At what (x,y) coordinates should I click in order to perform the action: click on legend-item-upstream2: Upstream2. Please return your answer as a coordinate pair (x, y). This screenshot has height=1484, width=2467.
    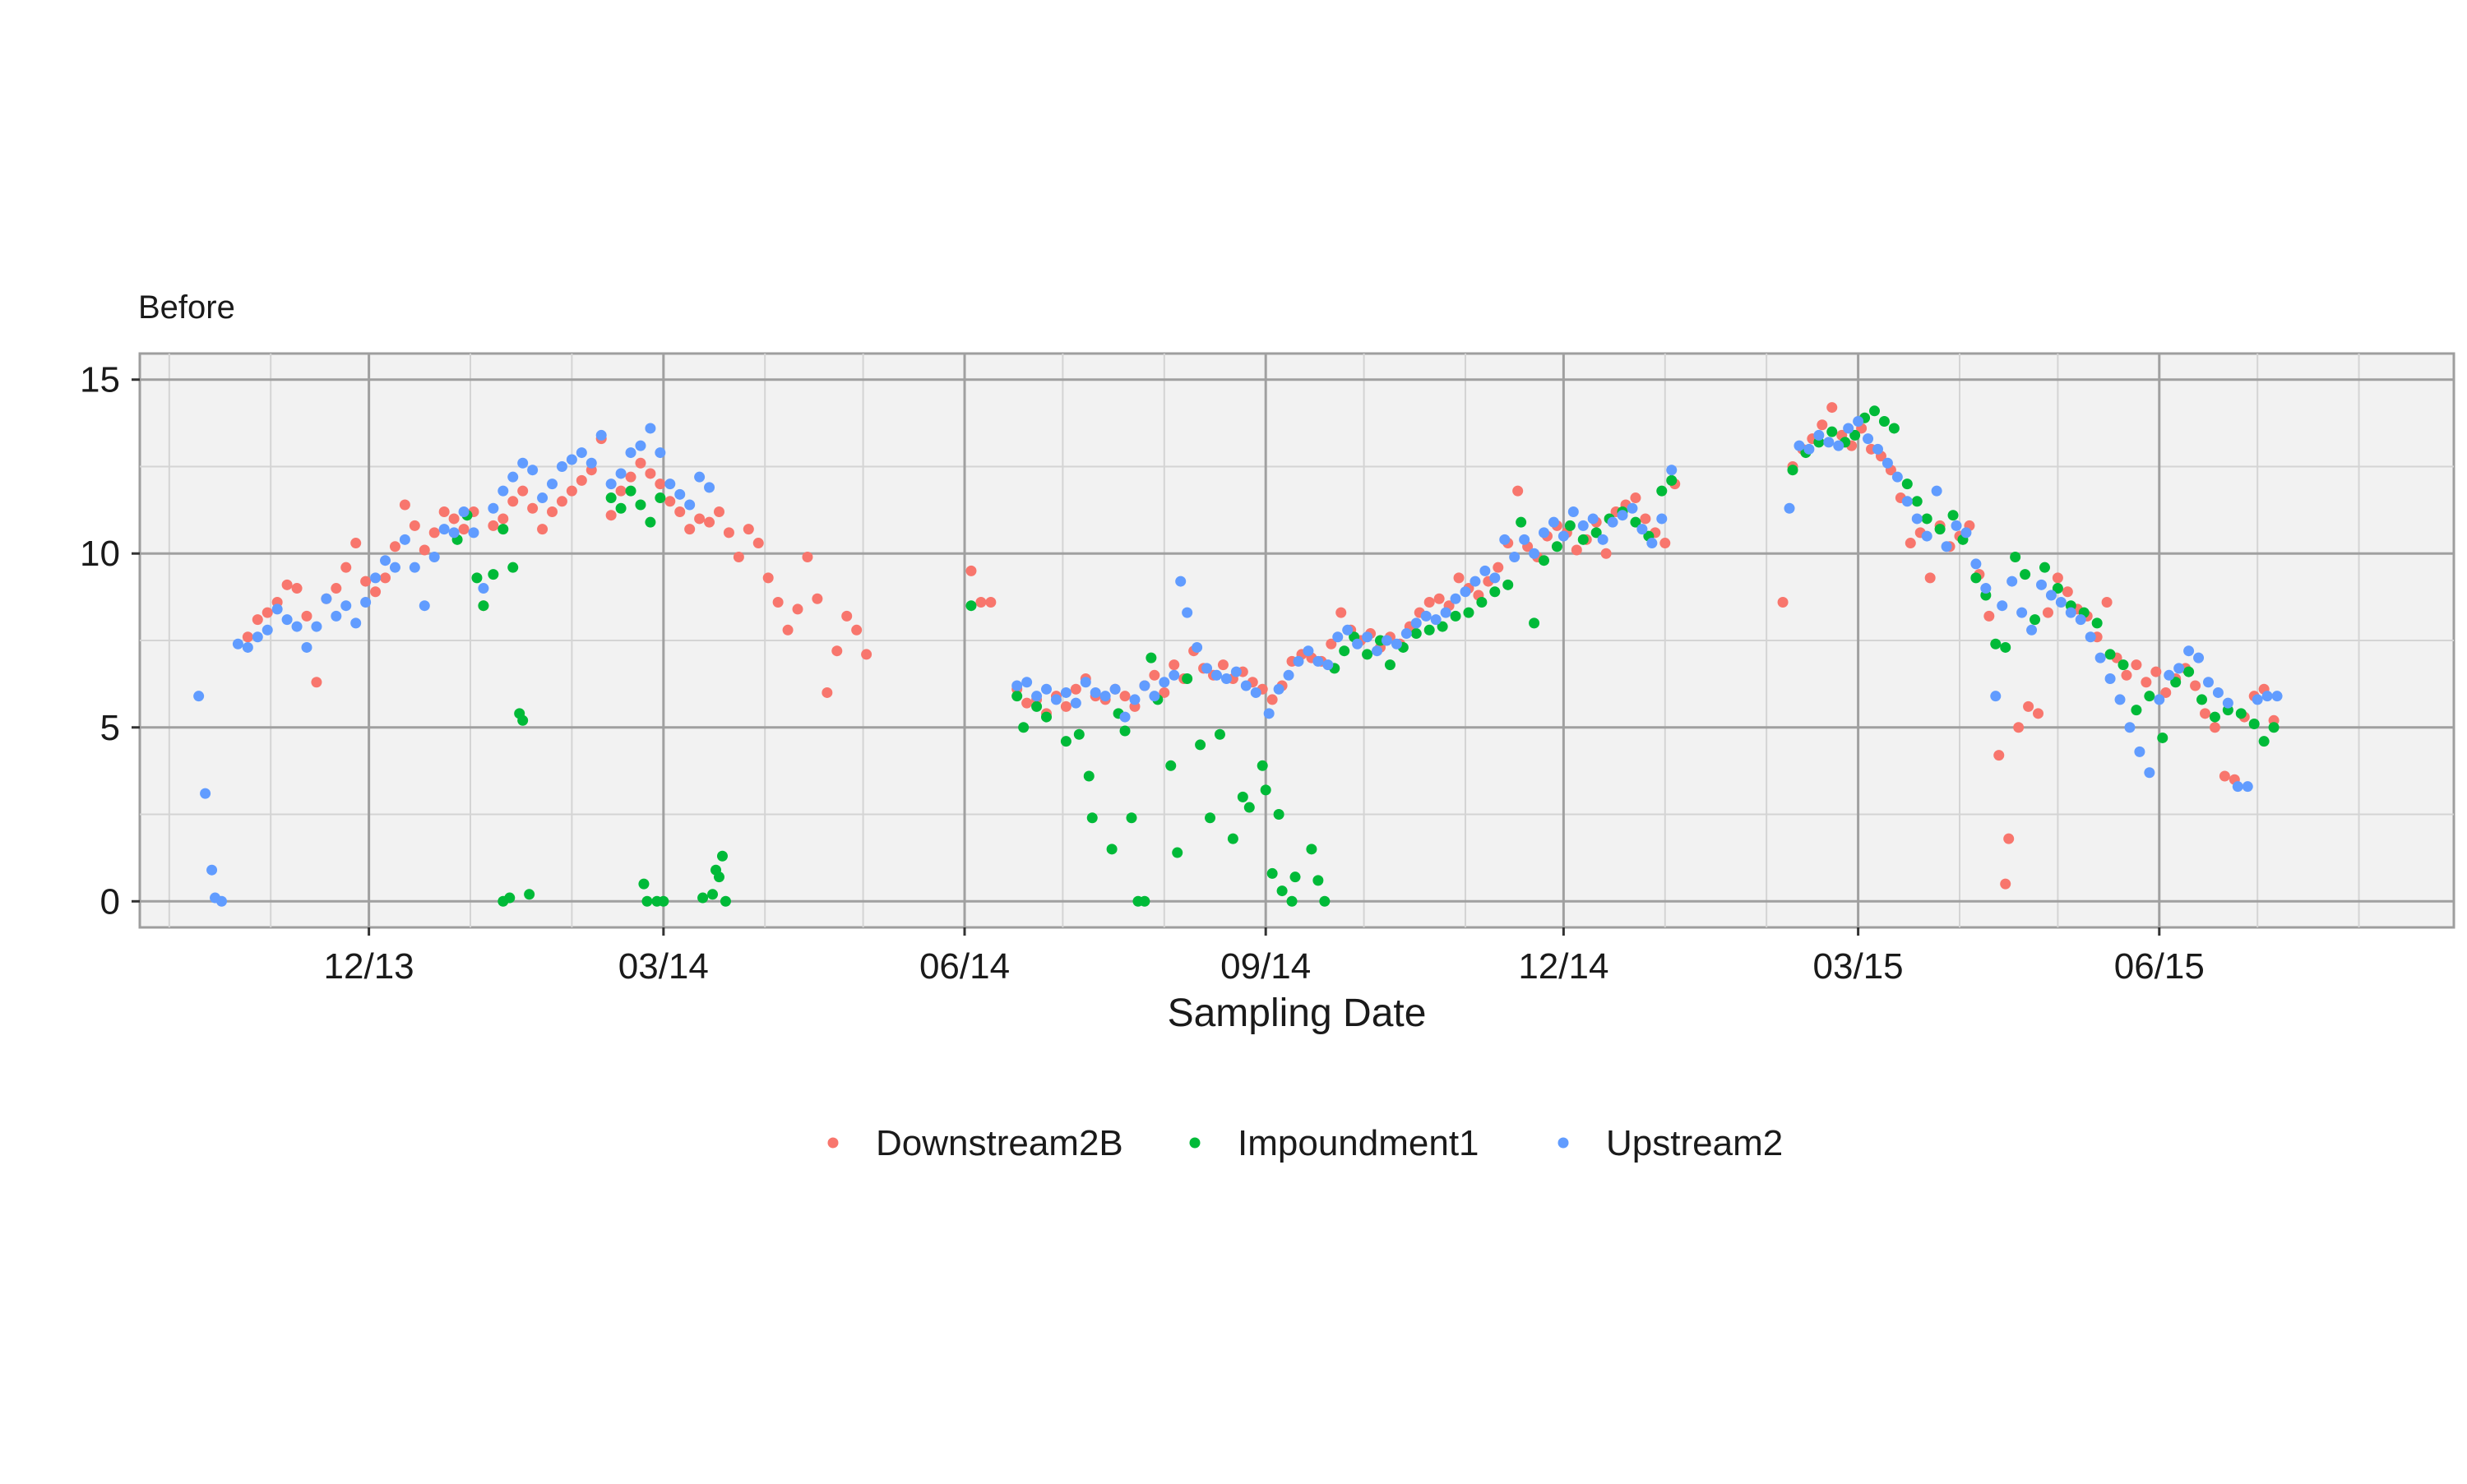
    Looking at the image, I should click on (1670, 1143).